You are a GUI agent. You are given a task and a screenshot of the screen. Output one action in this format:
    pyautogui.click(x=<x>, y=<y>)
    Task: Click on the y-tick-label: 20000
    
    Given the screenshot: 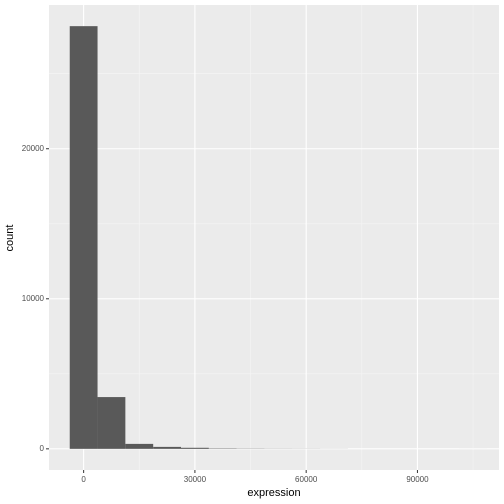 What is the action you would take?
    pyautogui.click(x=33, y=148)
    